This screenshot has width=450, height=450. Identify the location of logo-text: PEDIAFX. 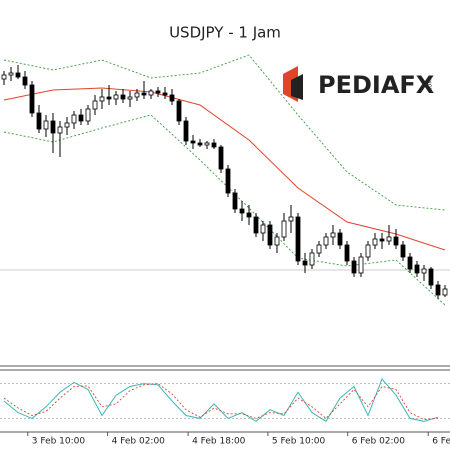
(376, 85).